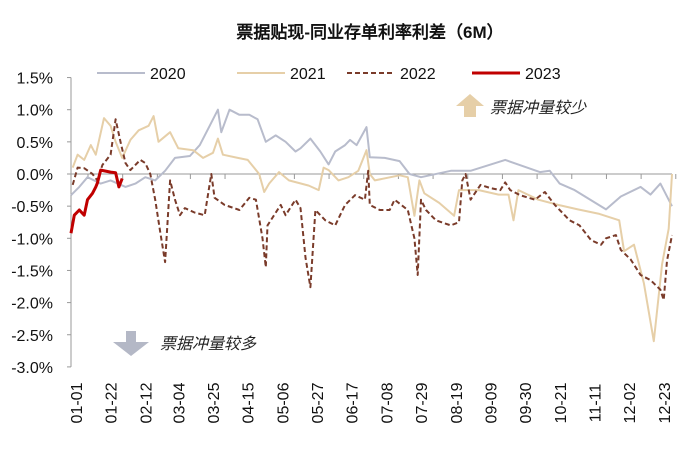  Describe the element at coordinates (35, 175) in the screenshot. I see `y-tick-label: 0.0%` at that location.